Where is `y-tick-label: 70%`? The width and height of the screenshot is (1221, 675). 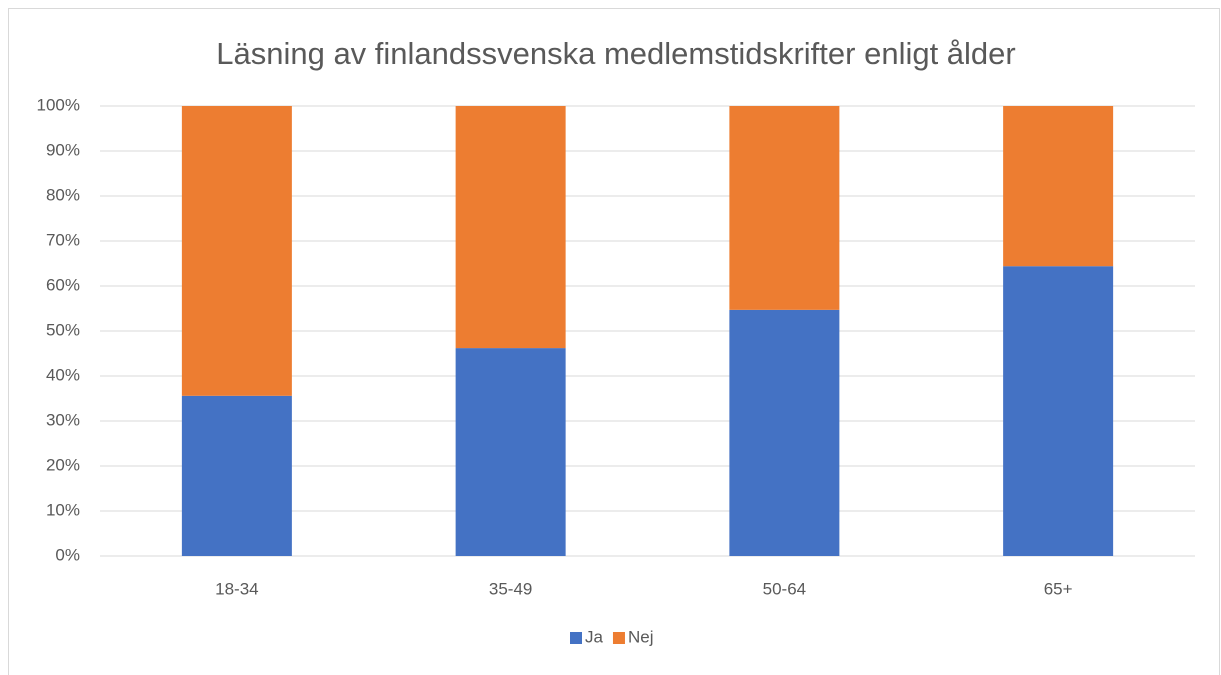 y-tick-label: 70% is located at coordinates (63, 239).